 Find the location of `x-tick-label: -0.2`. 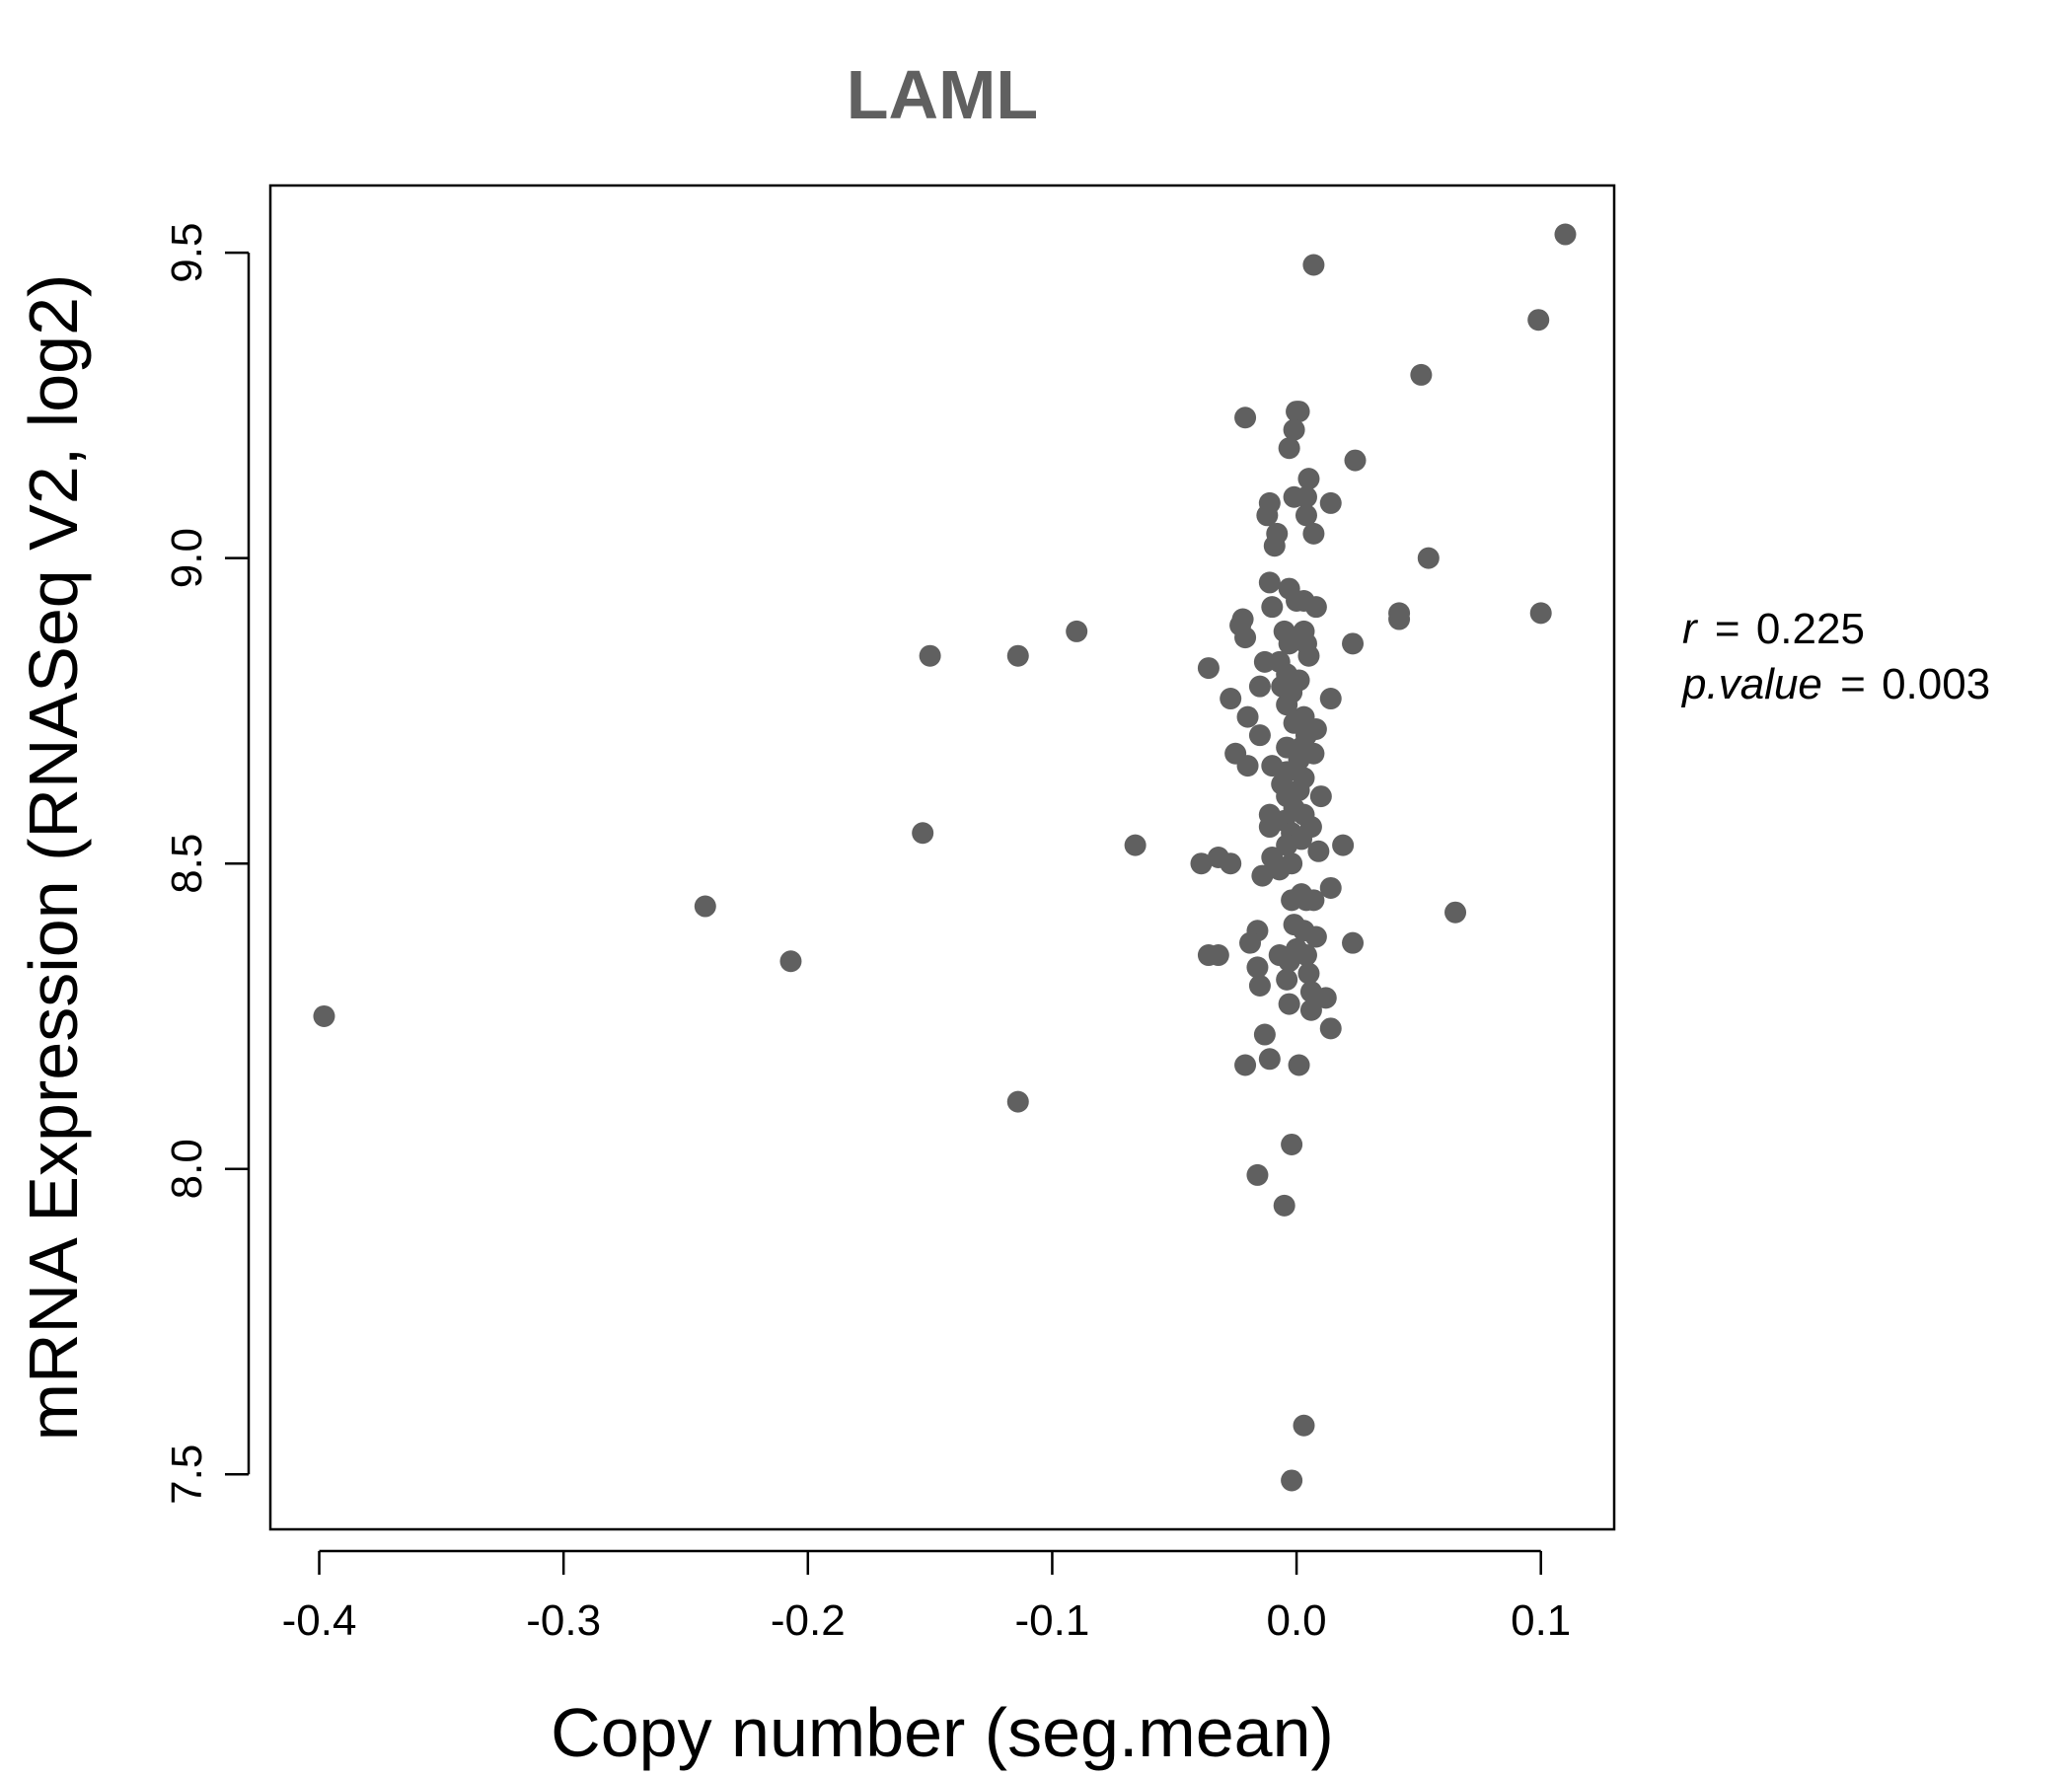

x-tick-label: -0.2 is located at coordinates (809, 1621).